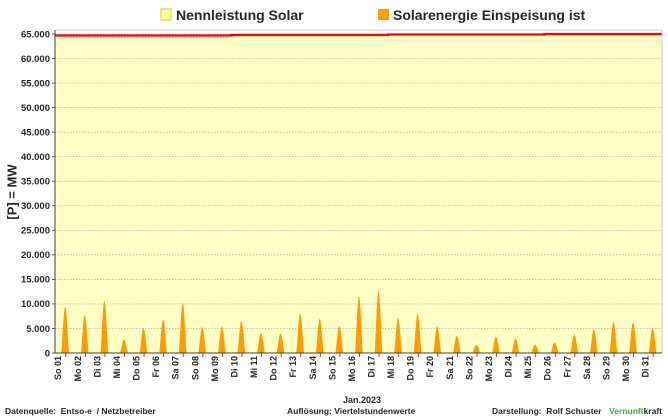  I want to click on y-tick-label: 30.000, so click(35, 206).